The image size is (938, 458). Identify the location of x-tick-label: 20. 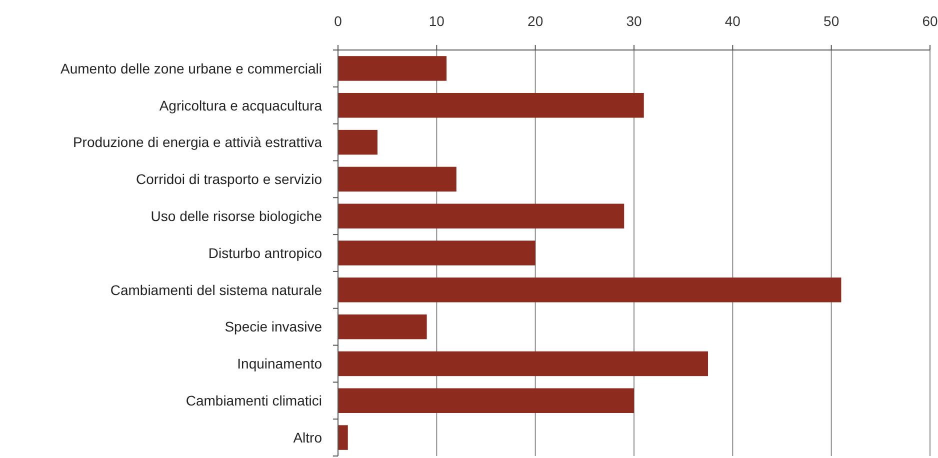
(536, 21).